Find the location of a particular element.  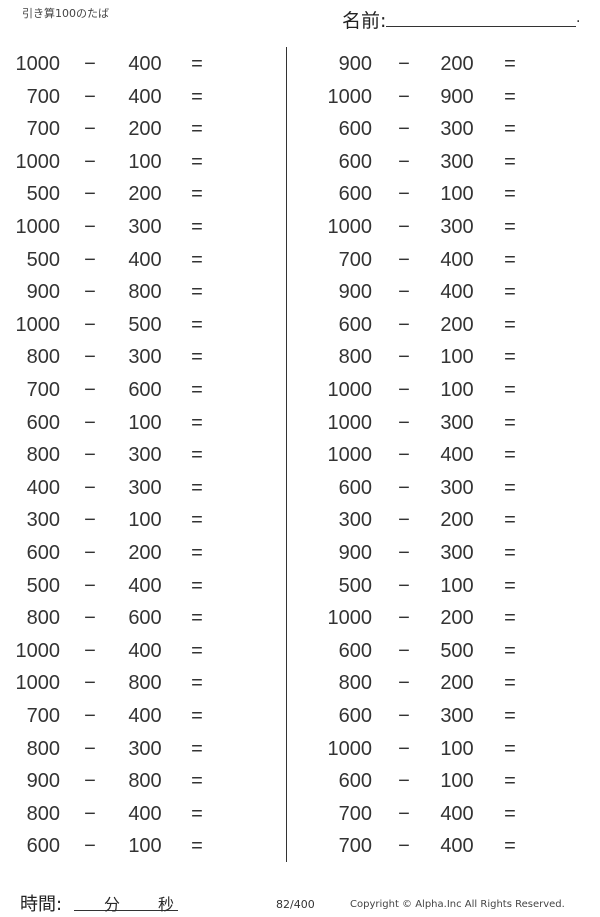

problem-row: 300 − 100 = is located at coordinates (300, 520).